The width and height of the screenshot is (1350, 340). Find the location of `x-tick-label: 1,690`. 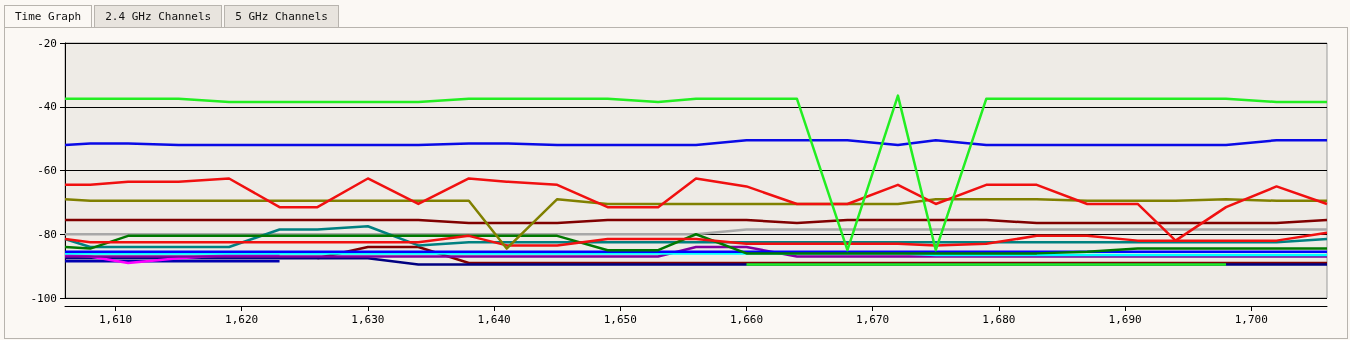

x-tick-label: 1,690 is located at coordinates (1125, 319).